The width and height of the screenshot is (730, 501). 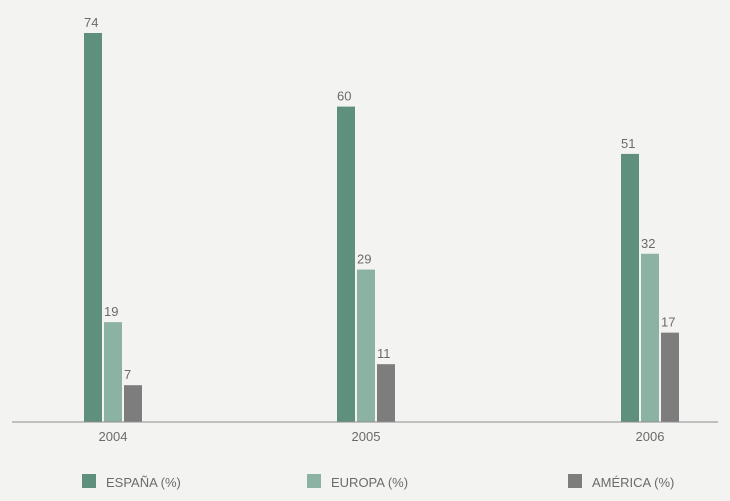 What do you see at coordinates (344, 96) in the screenshot?
I see `bar-value-label: 60` at bounding box center [344, 96].